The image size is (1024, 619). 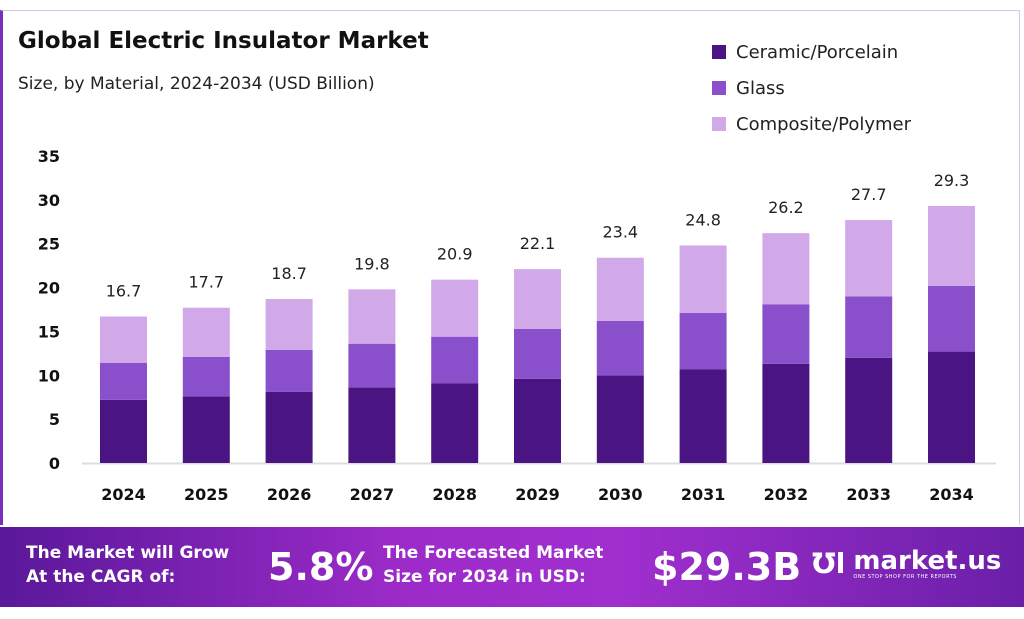 I want to click on x-tick-label: 2030, so click(x=620, y=494).